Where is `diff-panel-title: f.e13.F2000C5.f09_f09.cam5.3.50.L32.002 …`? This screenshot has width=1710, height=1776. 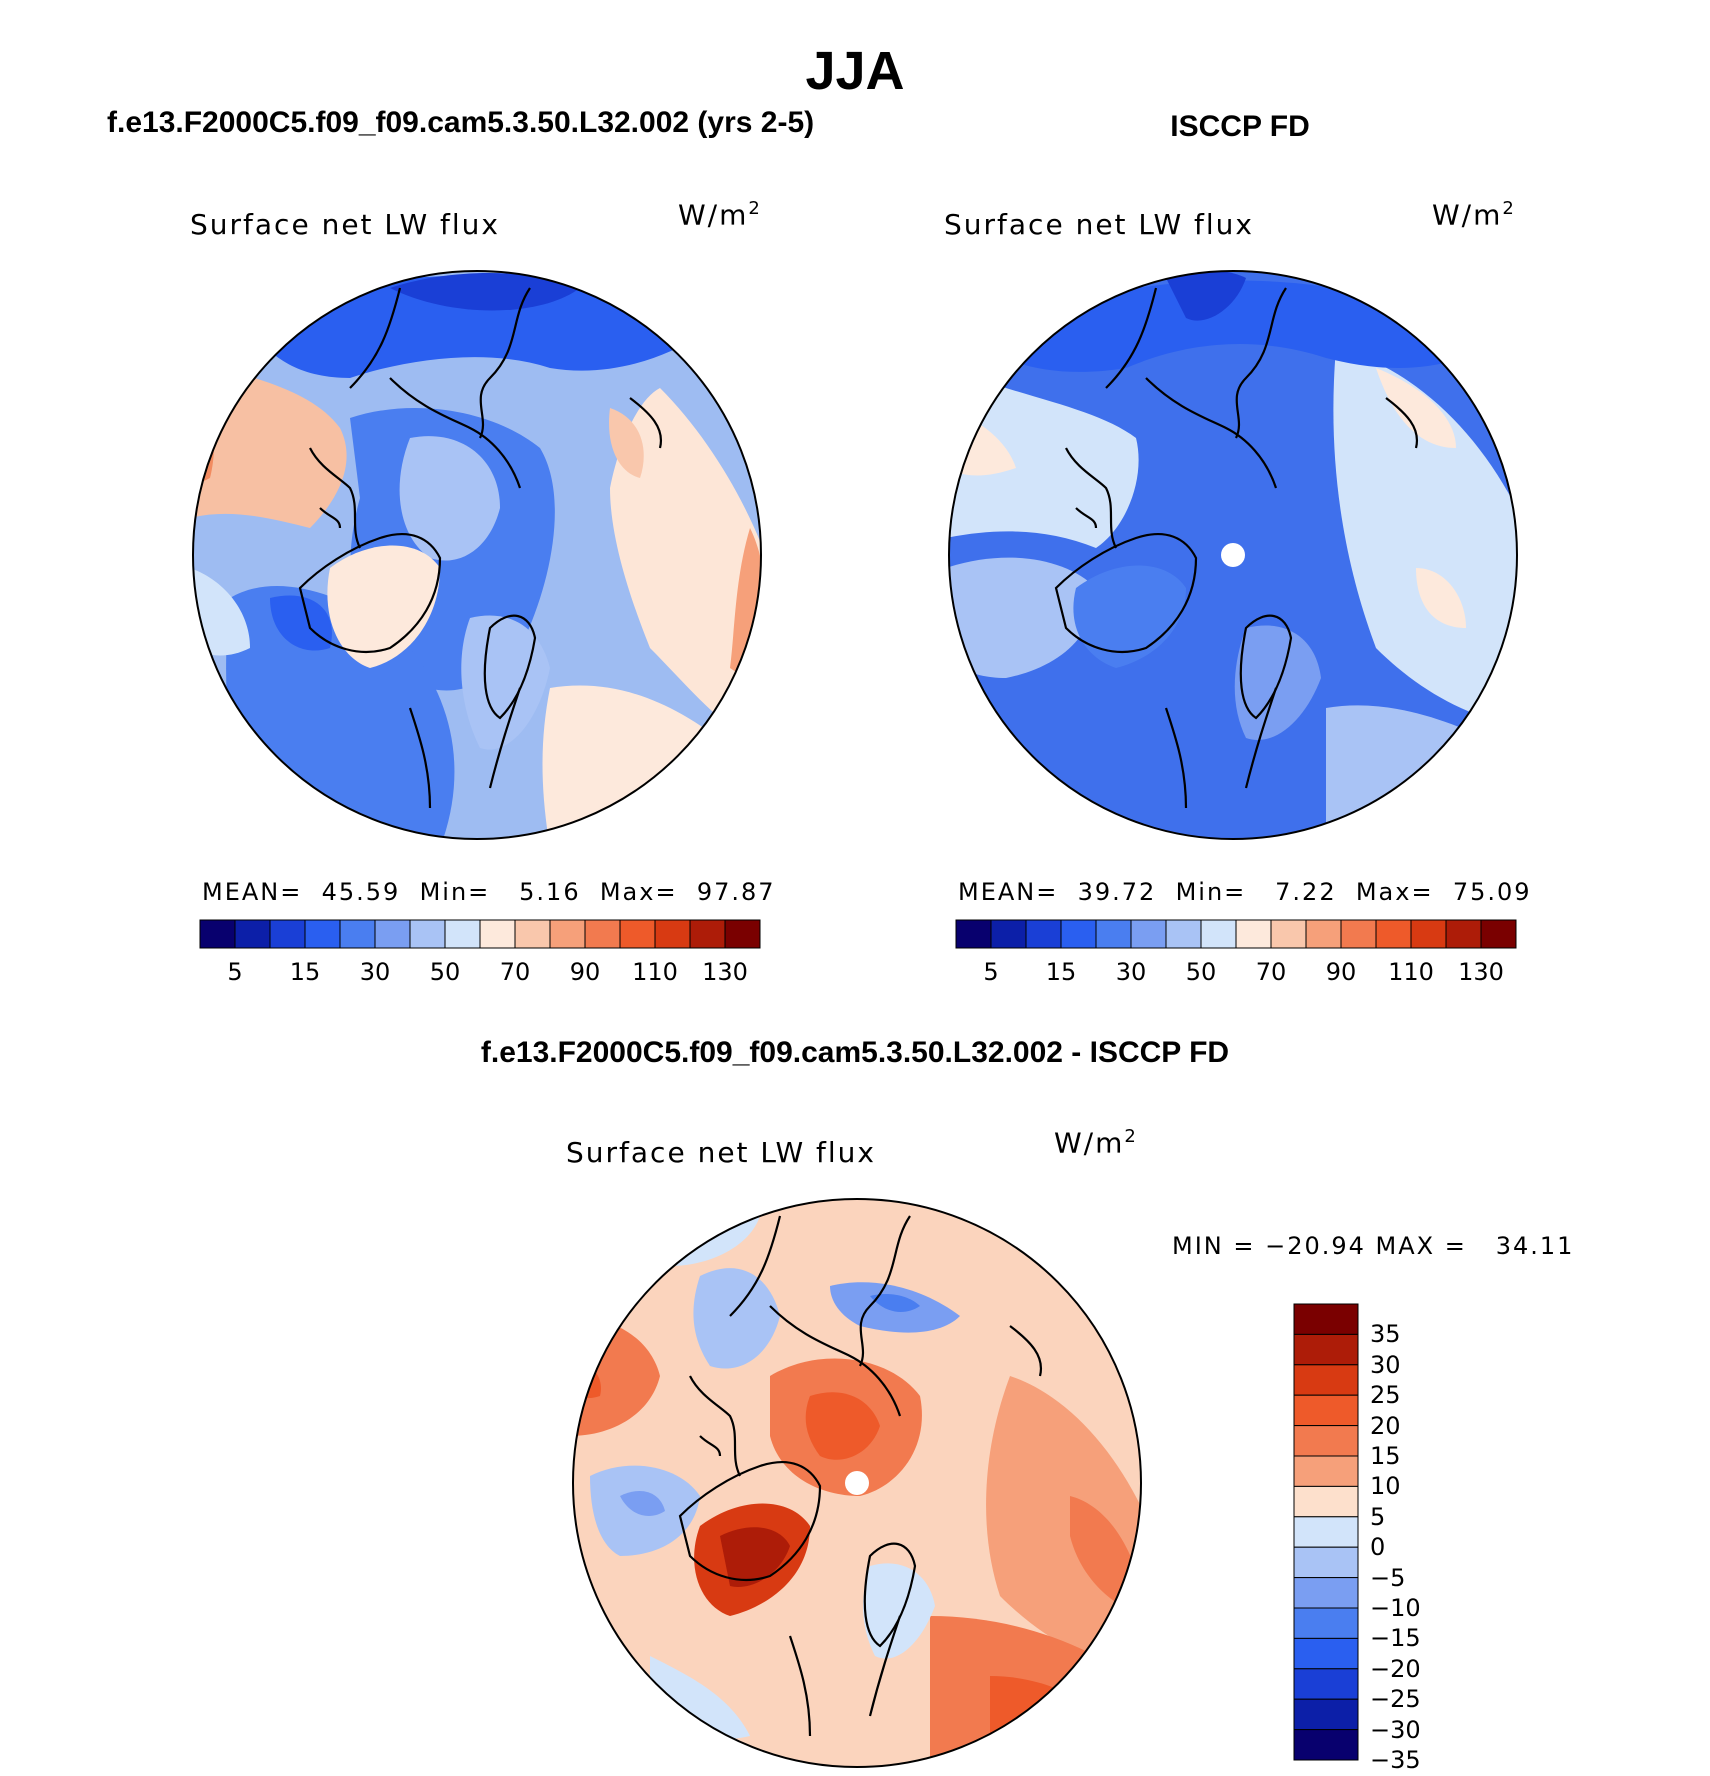 diff-panel-title: f.e13.F2000C5.f09_f09.cam5.3.50.L32.002 … is located at coordinates (855, 1052).